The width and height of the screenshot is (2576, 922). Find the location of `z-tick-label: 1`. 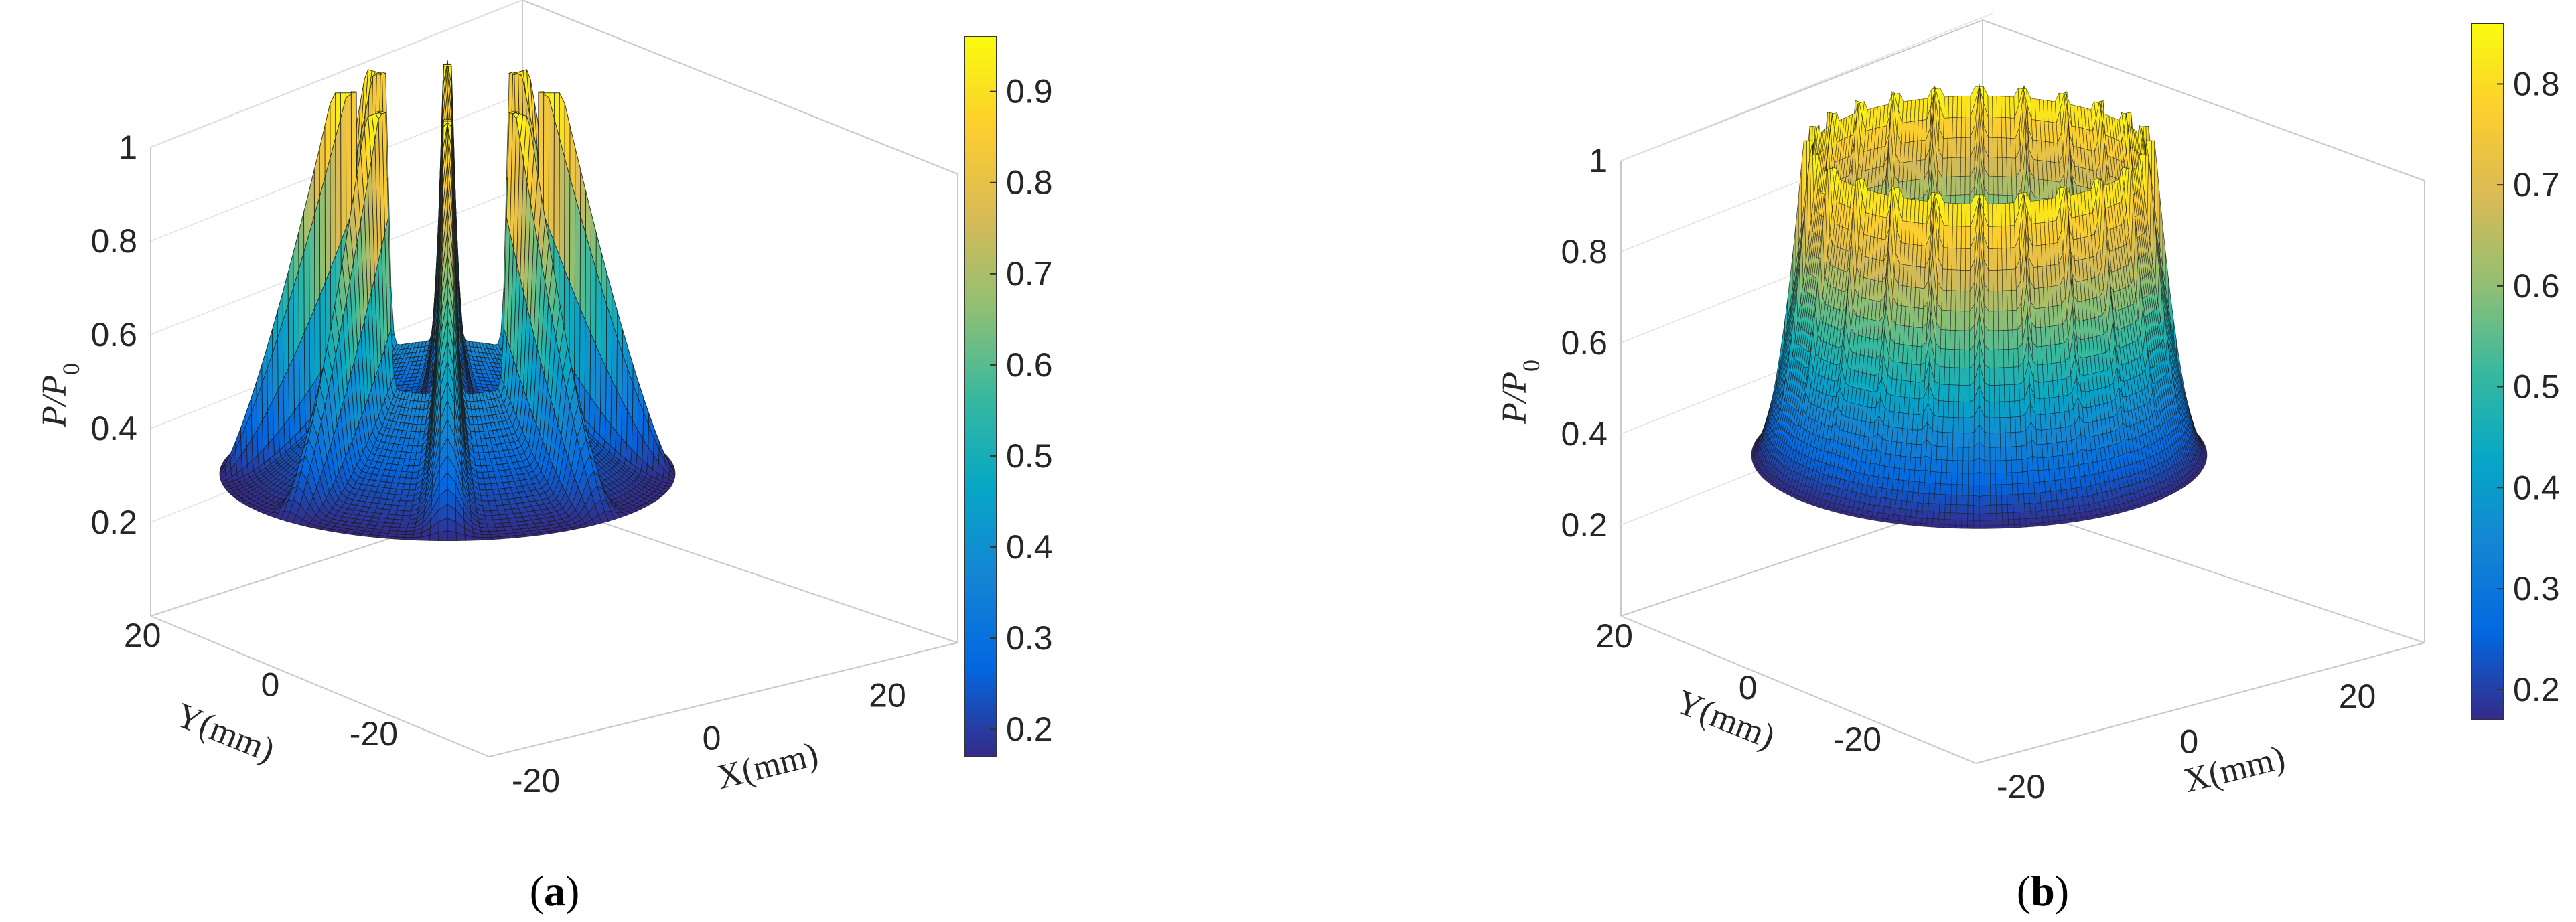

z-tick-label: 1 is located at coordinates (128, 147).